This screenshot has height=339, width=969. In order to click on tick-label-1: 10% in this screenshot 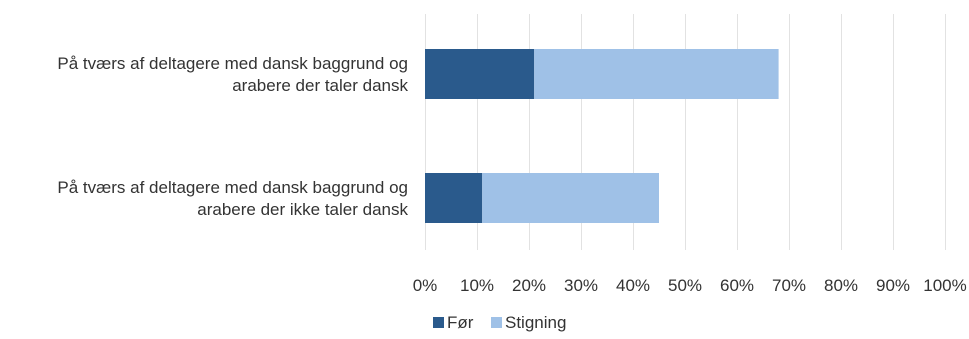, I will do `click(477, 285)`.